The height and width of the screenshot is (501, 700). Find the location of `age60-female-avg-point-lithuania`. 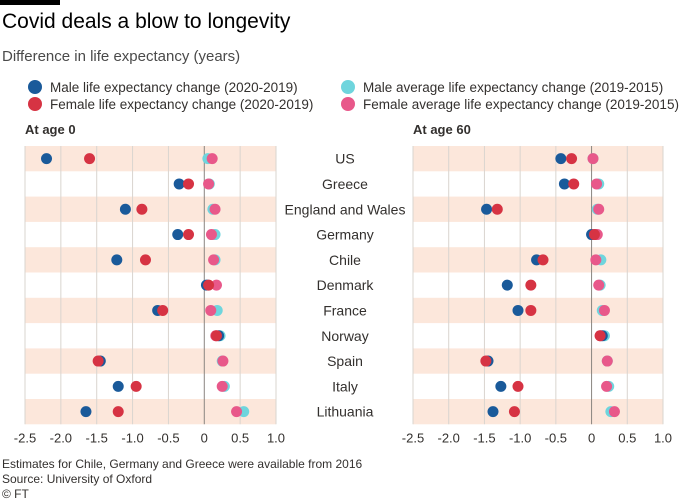

age60-female-avg-point-lithuania is located at coordinates (614, 412).